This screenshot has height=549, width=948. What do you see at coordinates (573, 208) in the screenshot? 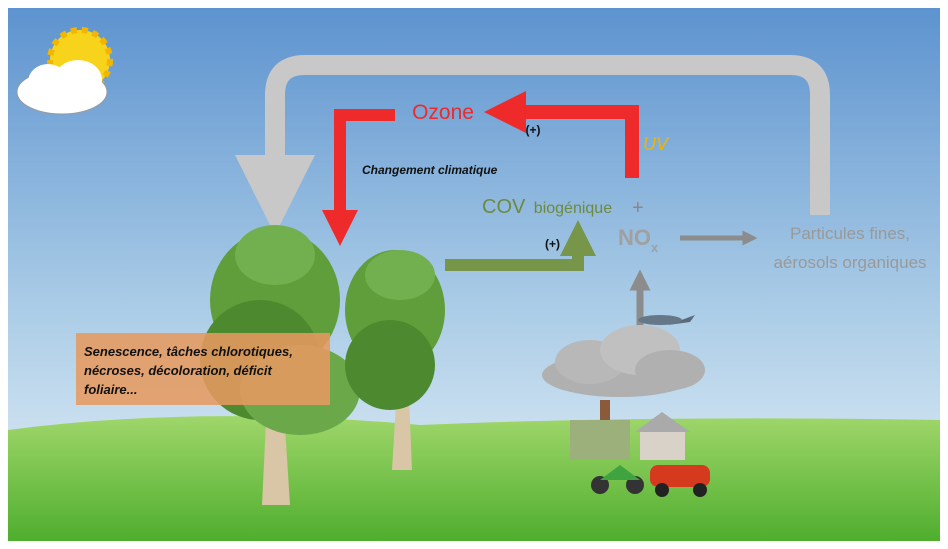
I see `cov-sub: biogénique` at bounding box center [573, 208].